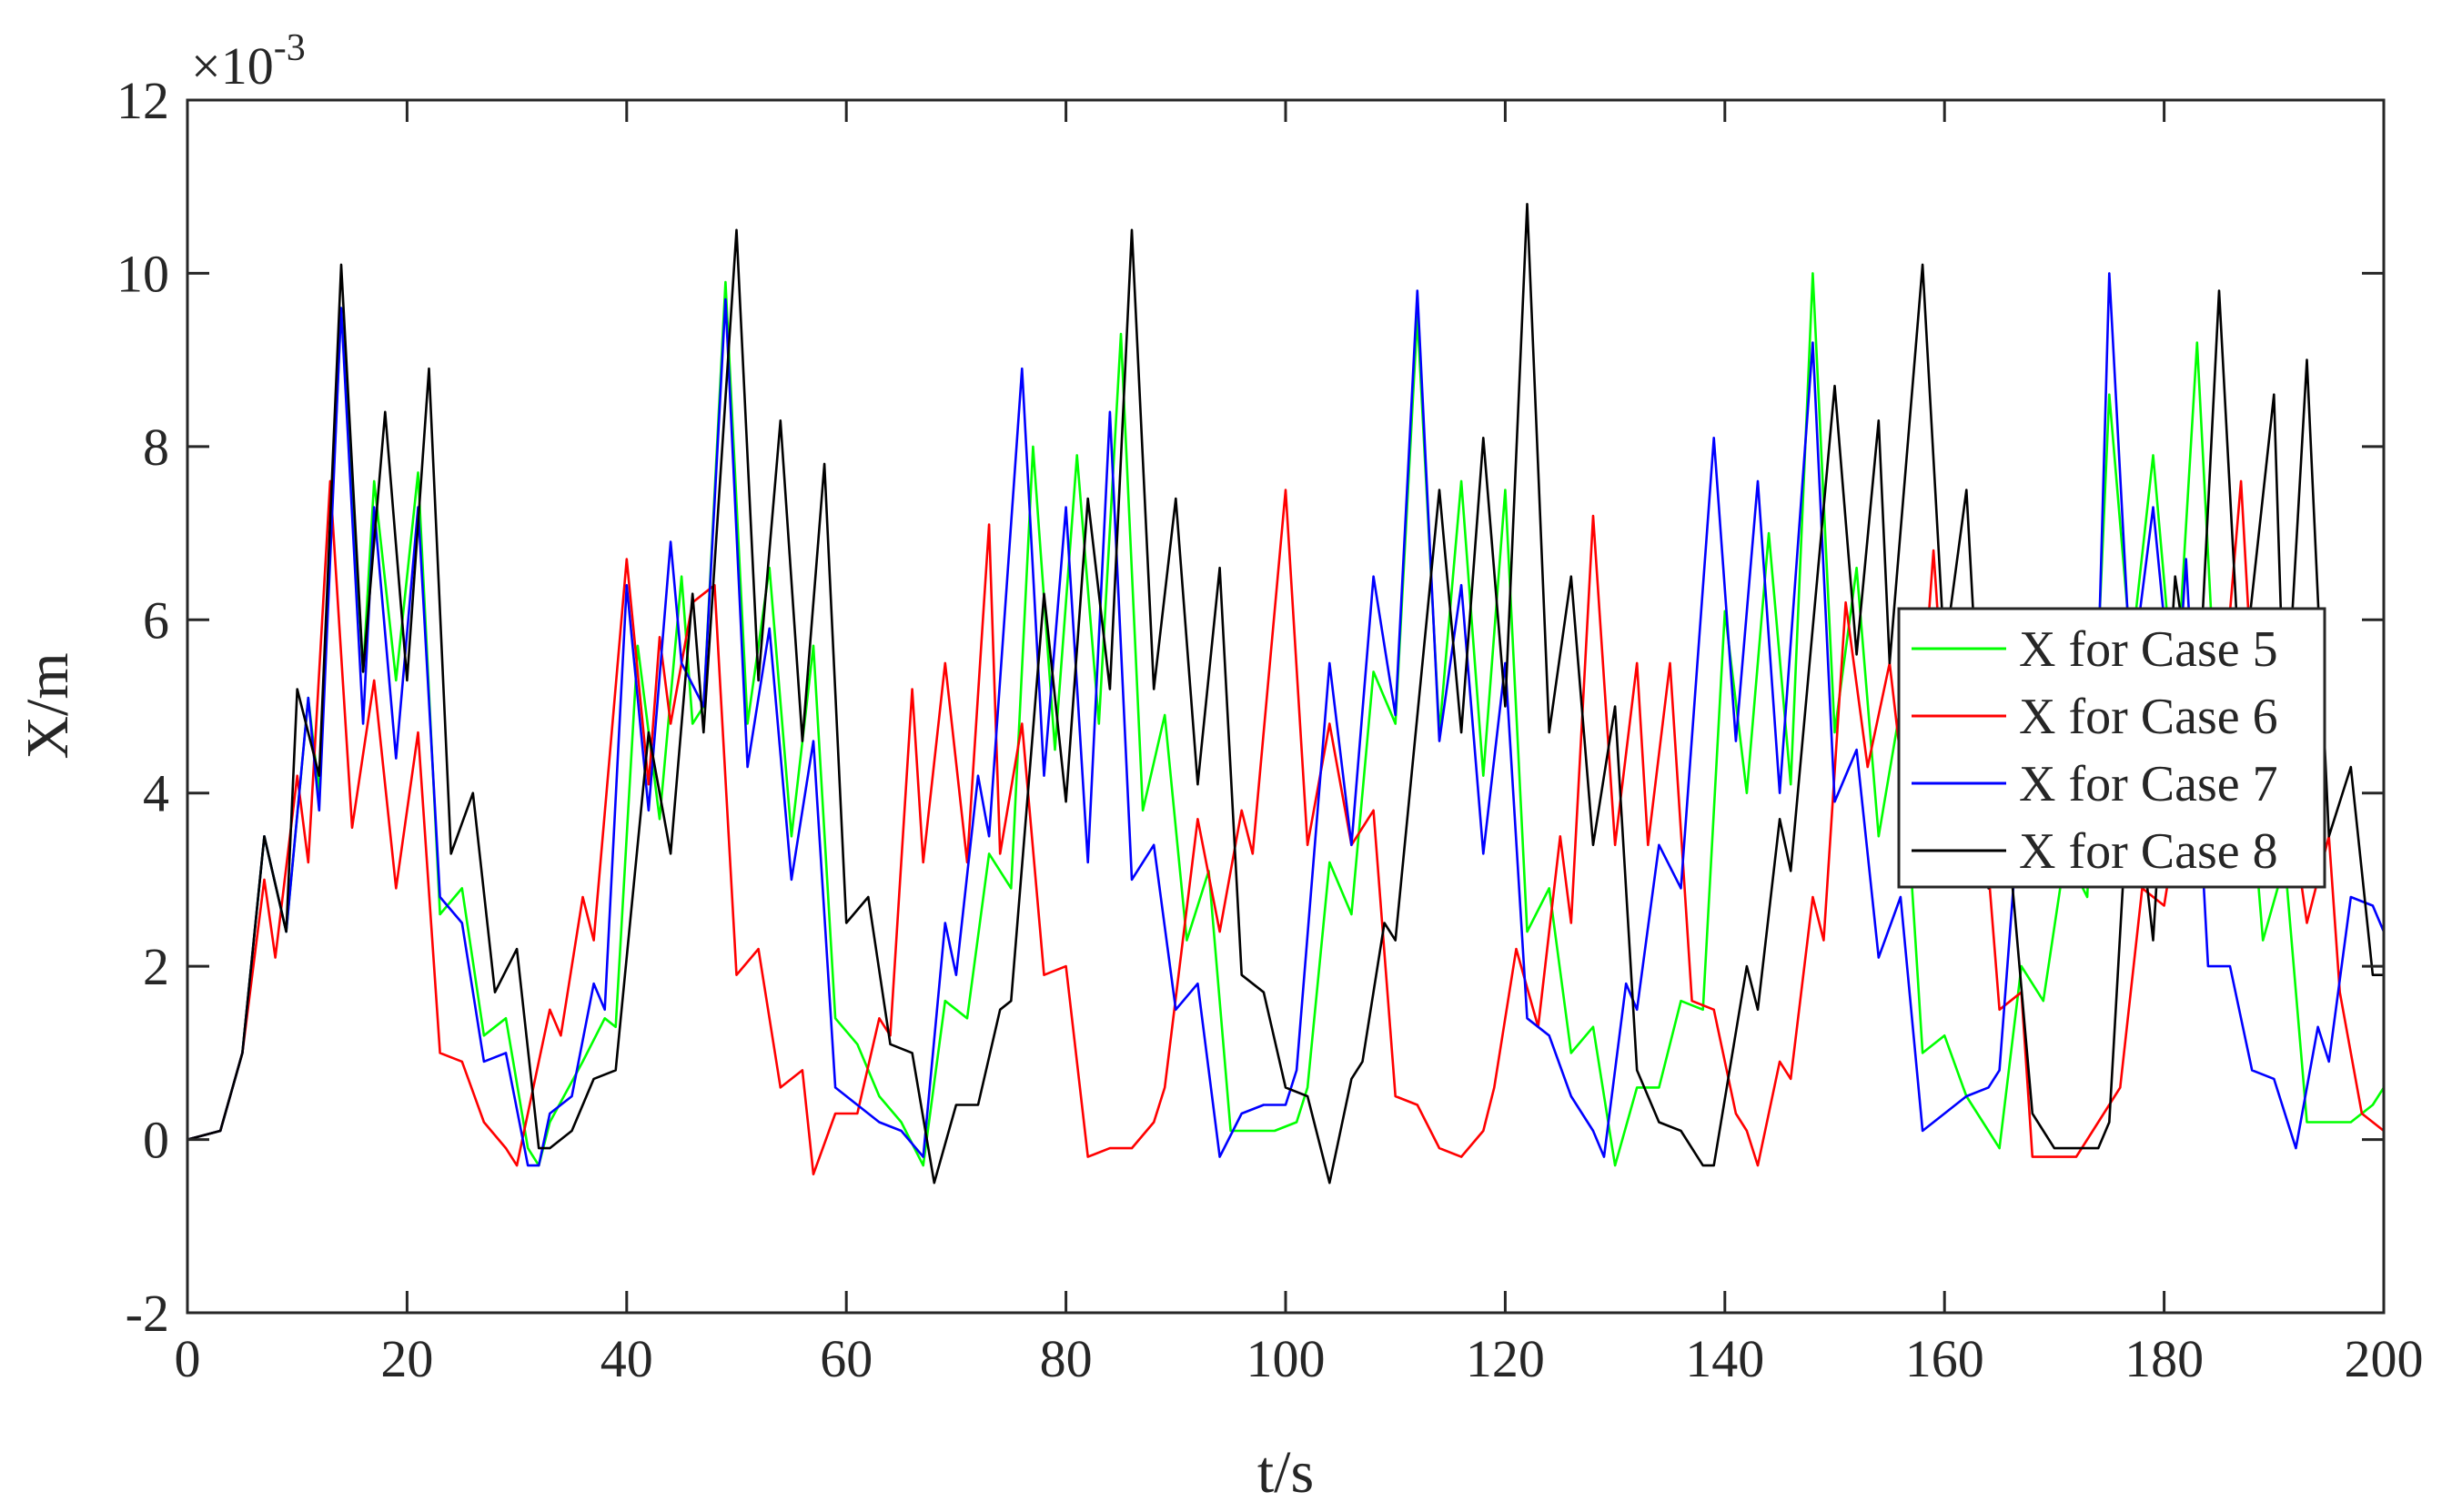 The width and height of the screenshot is (2442, 1512). I want to click on y-tick-label: -2, so click(147, 1314).